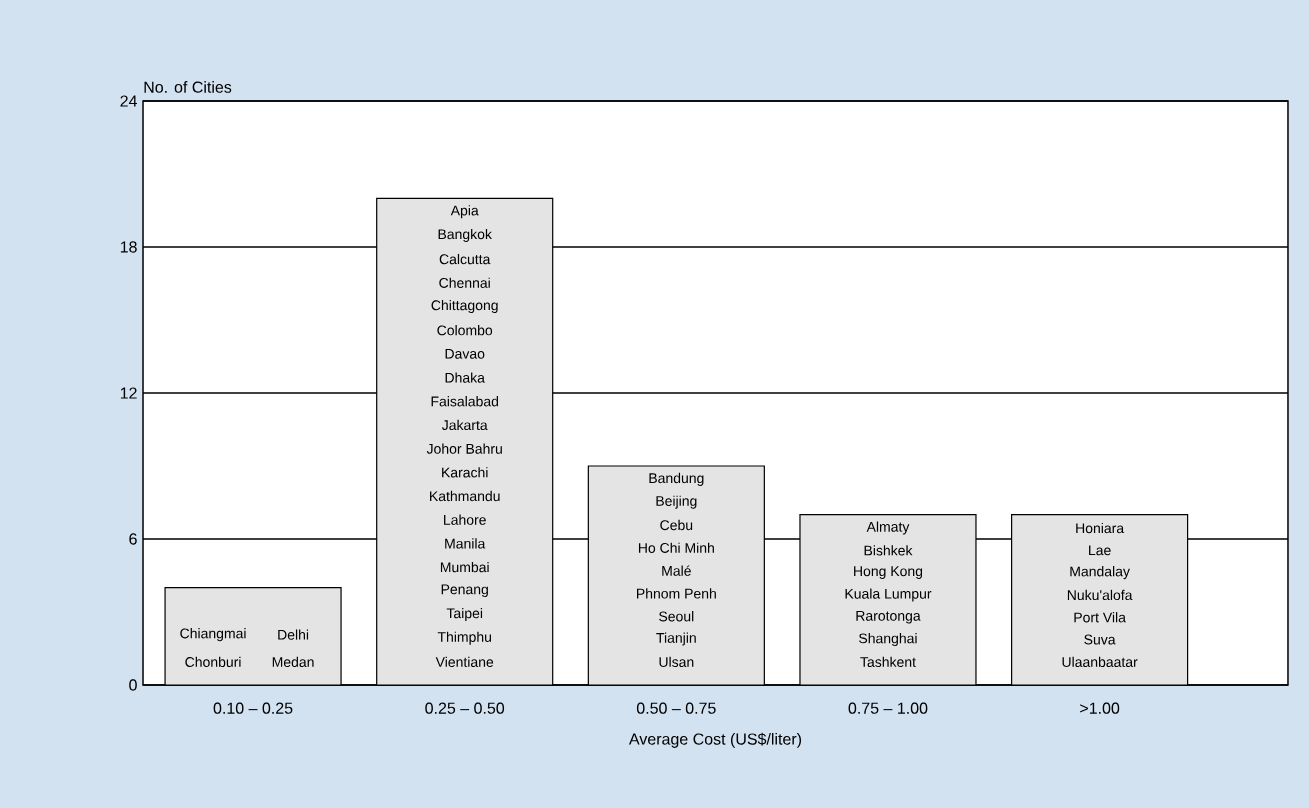  I want to click on annotation: Kuala Lumpur, so click(888, 595).